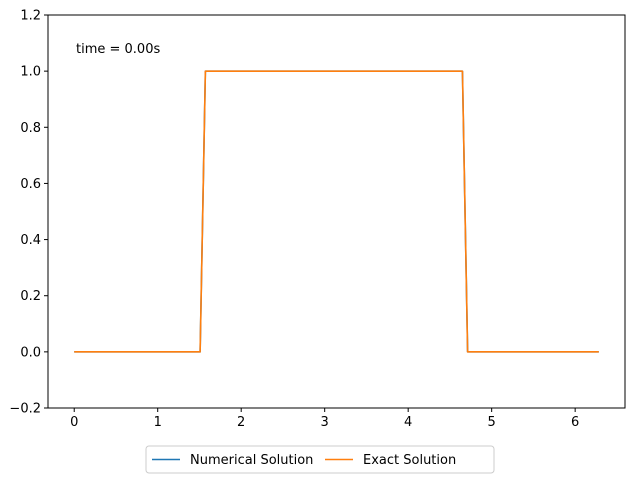 The image size is (640, 480). What do you see at coordinates (158, 422) in the screenshot?
I see `x-tick-label: 1` at bounding box center [158, 422].